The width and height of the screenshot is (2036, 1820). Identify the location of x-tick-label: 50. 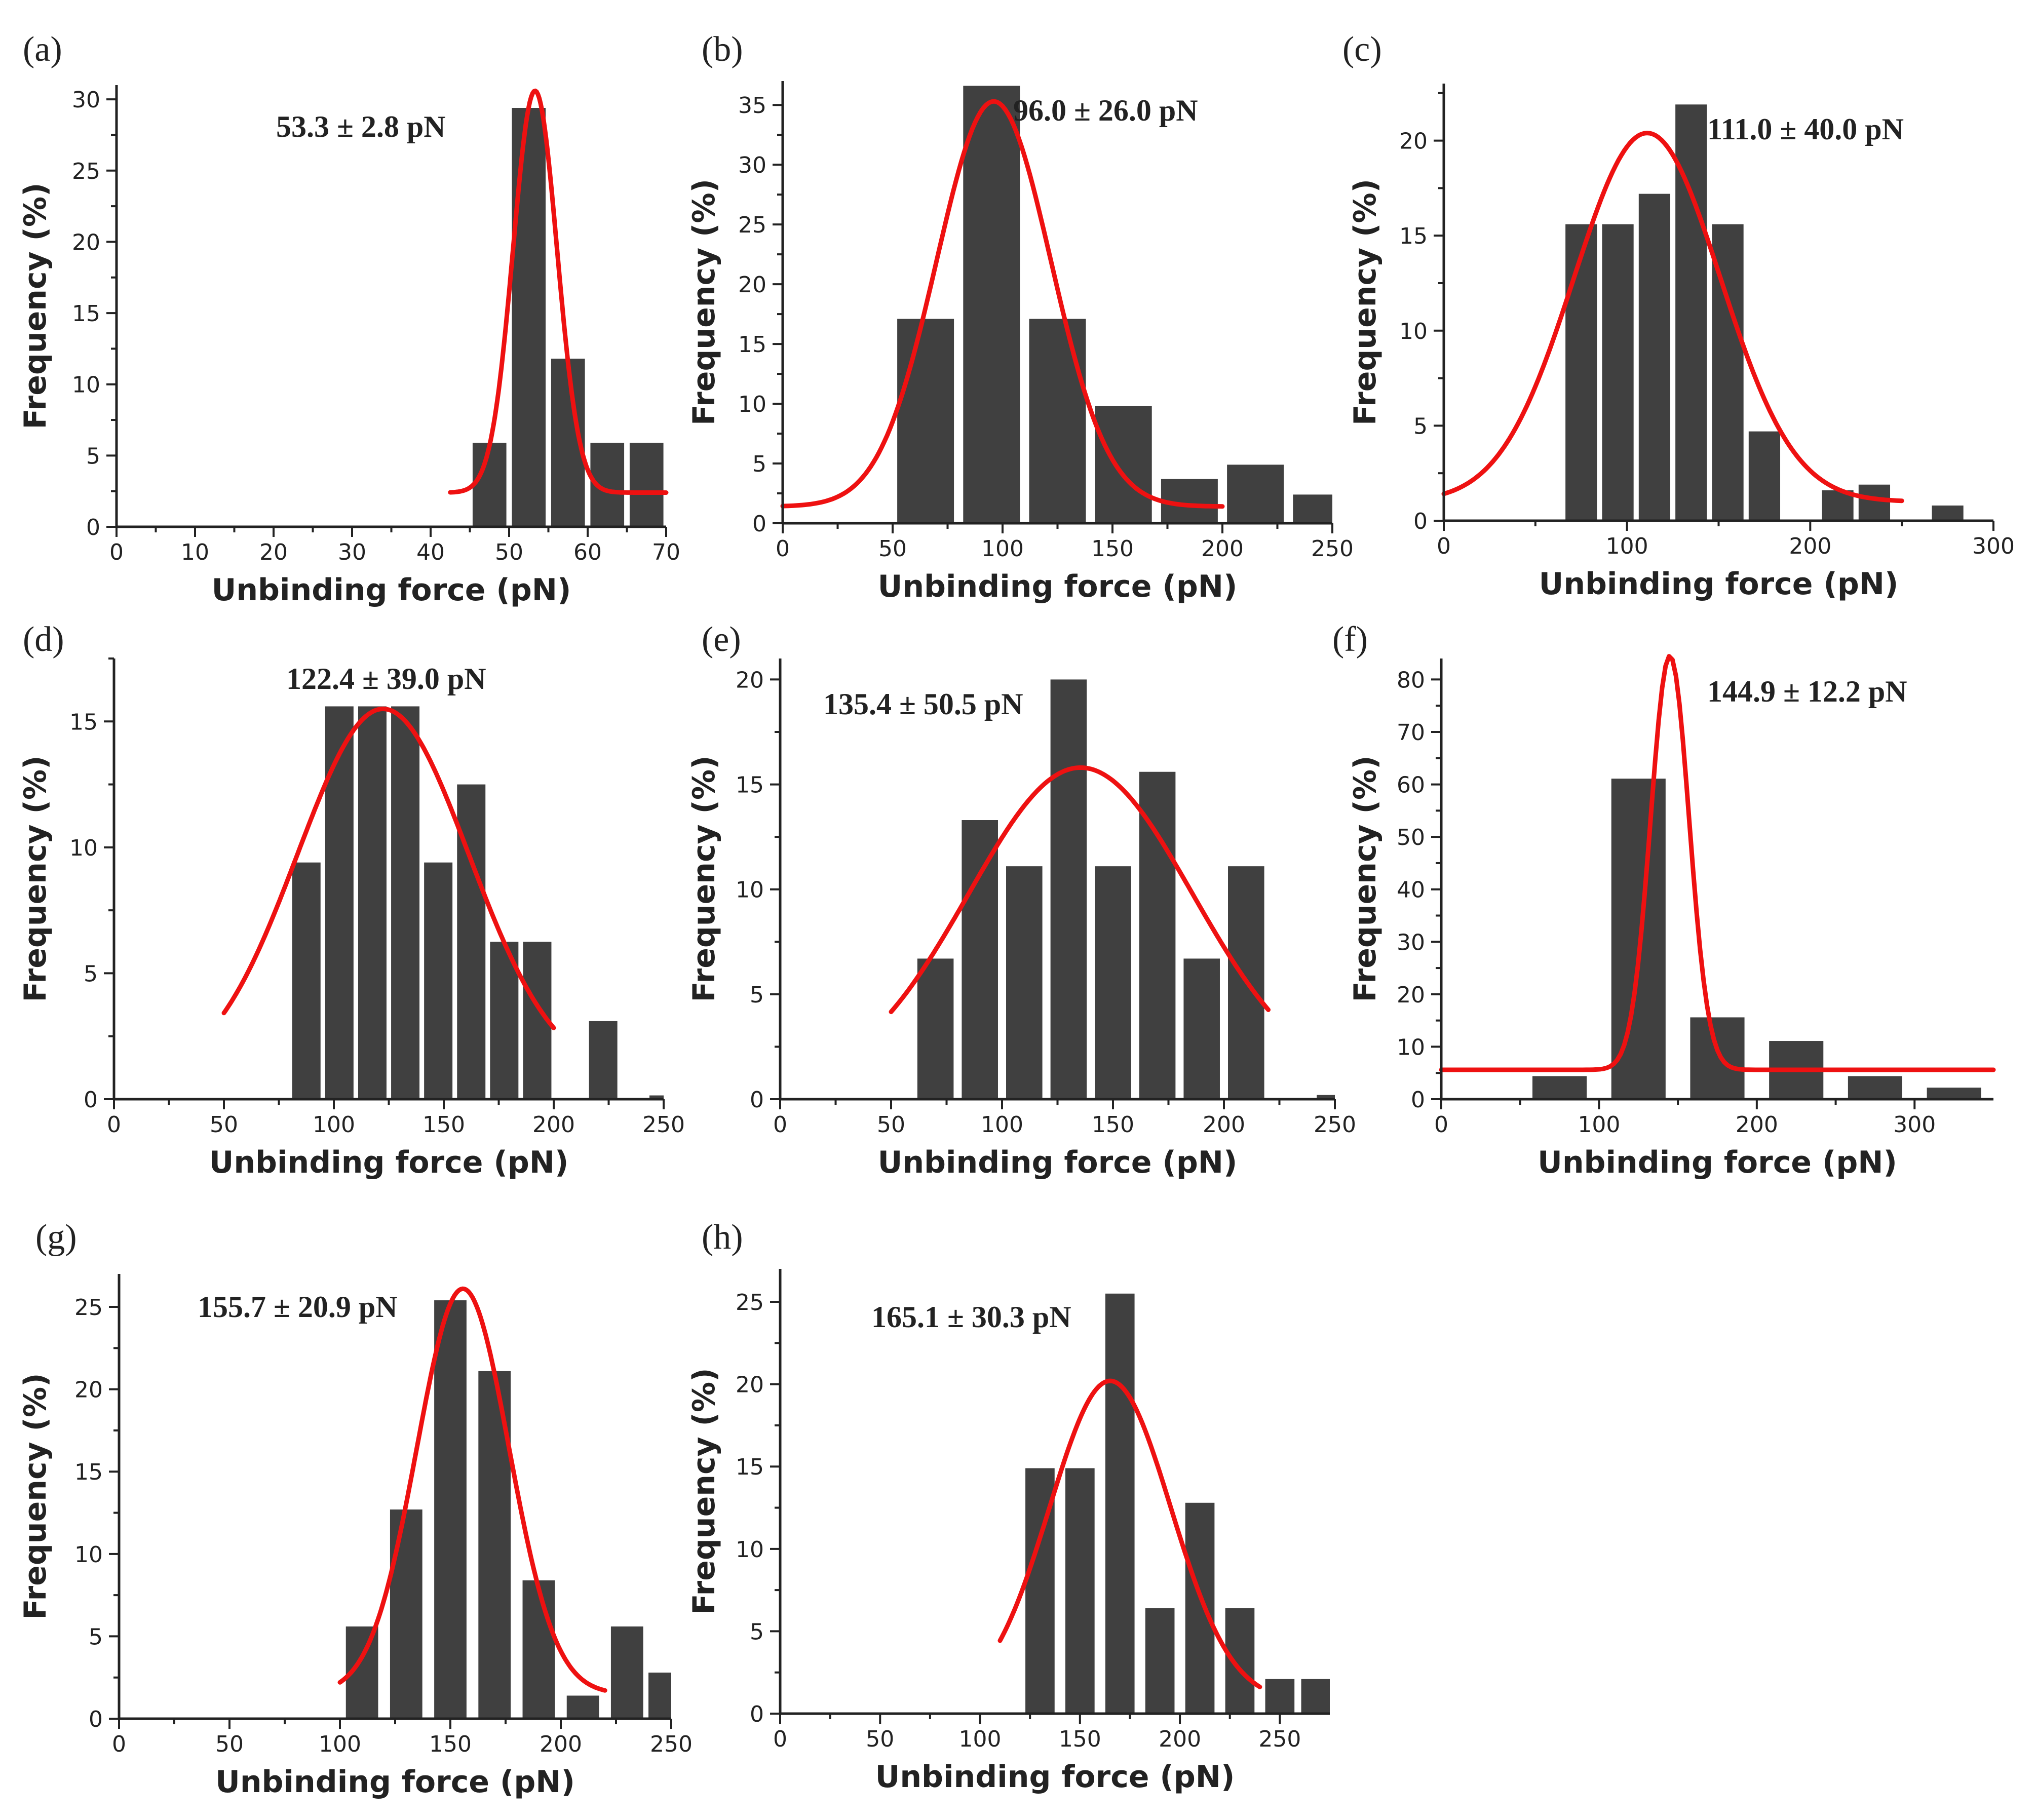
(224, 1125).